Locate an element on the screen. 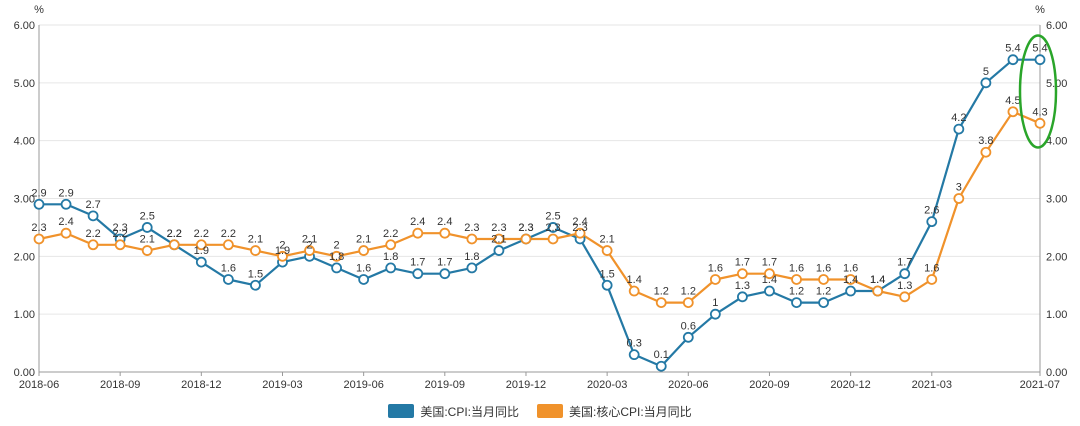 This screenshot has width=1080, height=426. x-tick-label: 2018-09 is located at coordinates (120, 385).